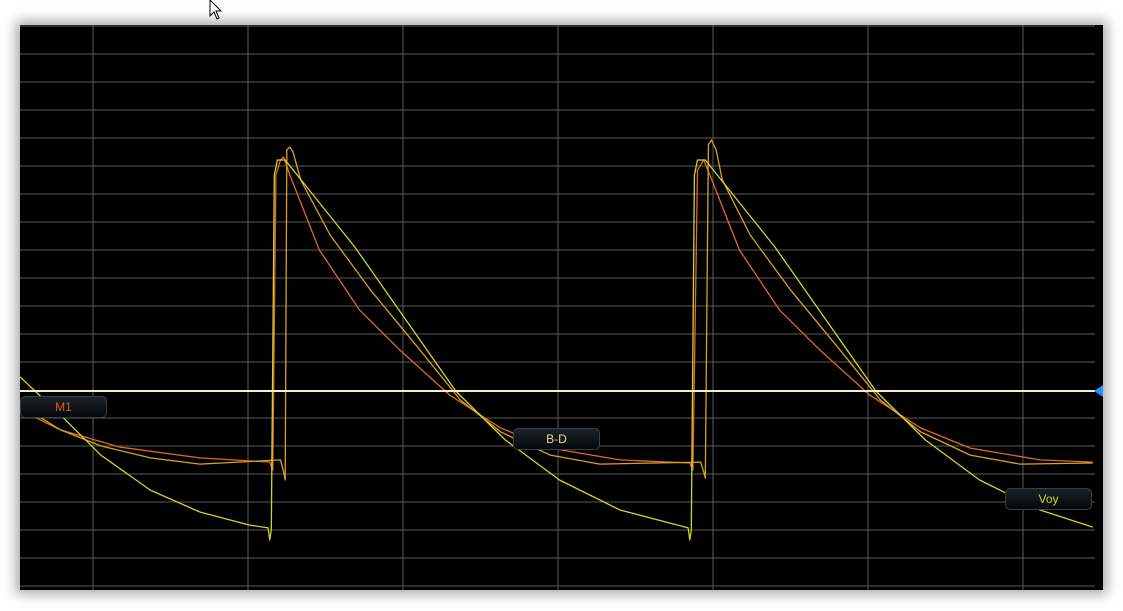  What do you see at coordinates (1048, 499) in the screenshot?
I see `trace-label-voy: Voy` at bounding box center [1048, 499].